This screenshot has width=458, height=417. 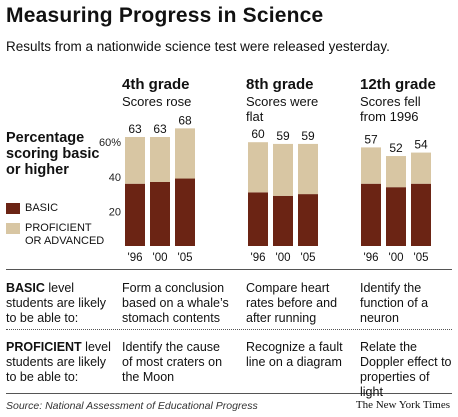 I want to click on total-label: 52, so click(x=396, y=148).